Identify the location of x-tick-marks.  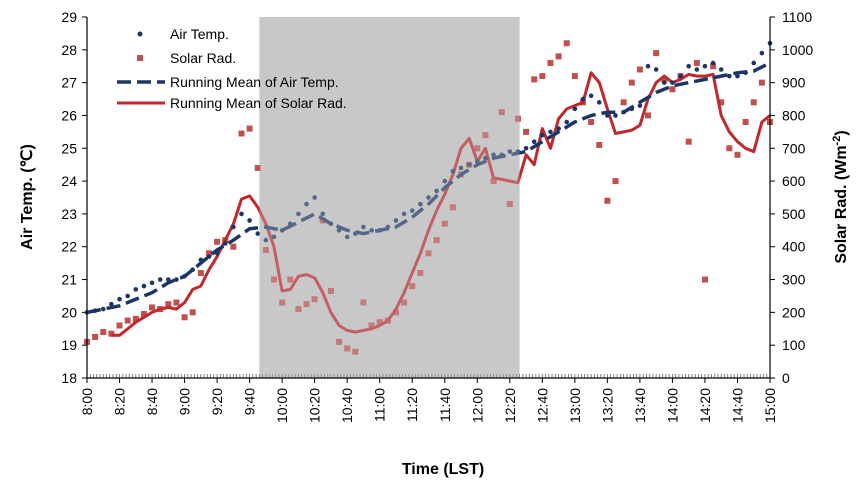
(428, 376).